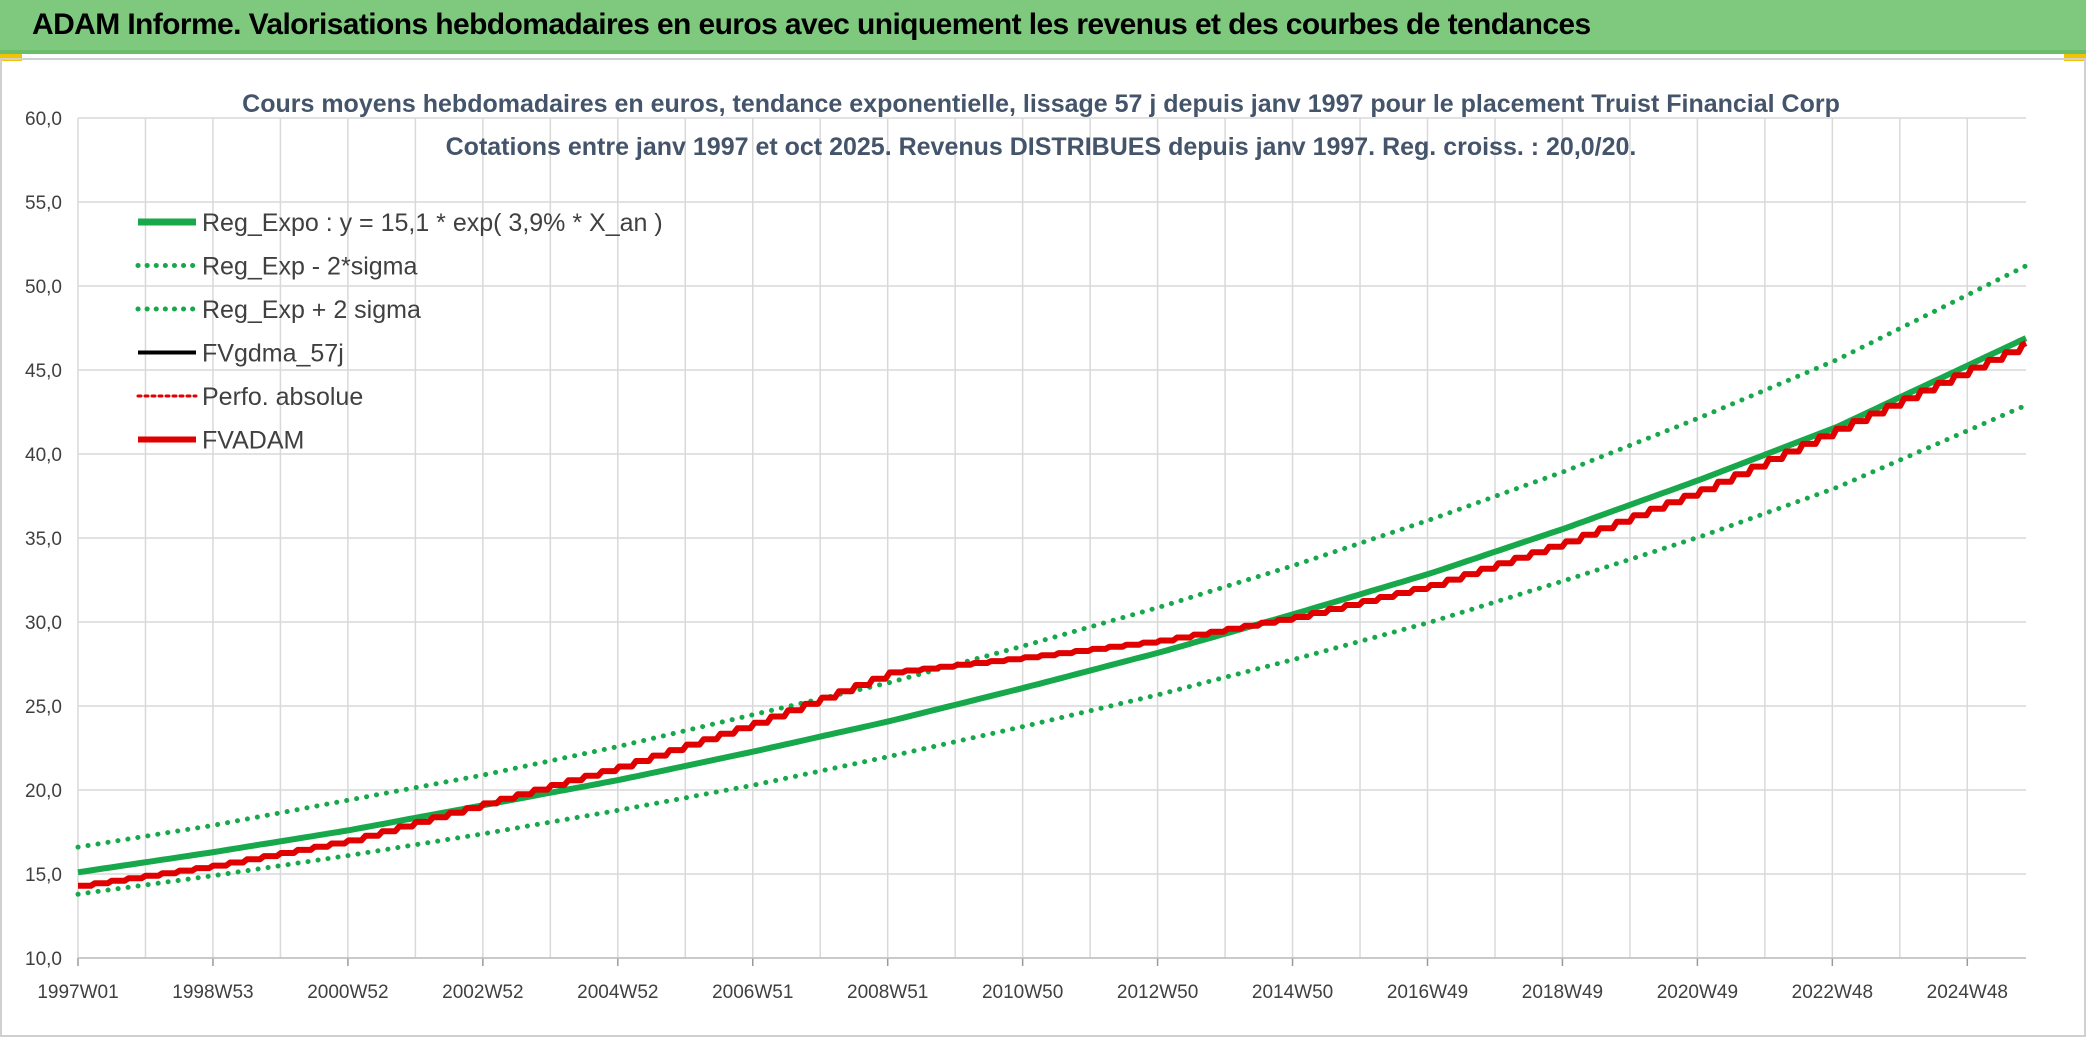 The height and width of the screenshot is (1037, 2086). What do you see at coordinates (309, 267) in the screenshot?
I see `legend-label: Reg_Exp - 2*sigma` at bounding box center [309, 267].